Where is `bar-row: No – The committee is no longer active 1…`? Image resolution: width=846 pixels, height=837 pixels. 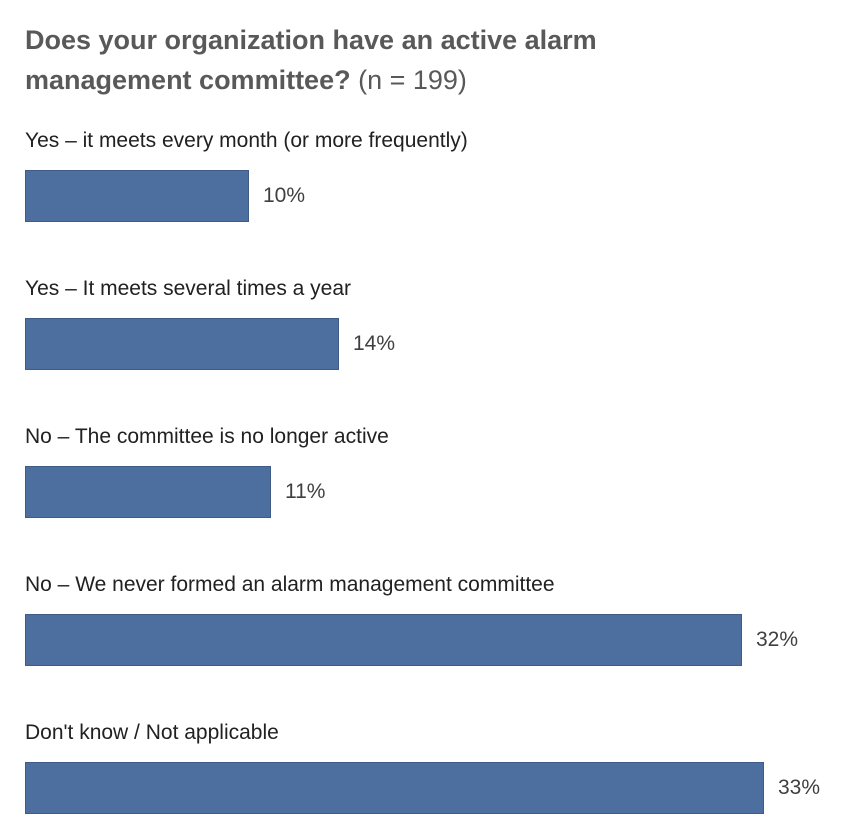 bar-row: No – The committee is no longer active 1… is located at coordinates (423, 471).